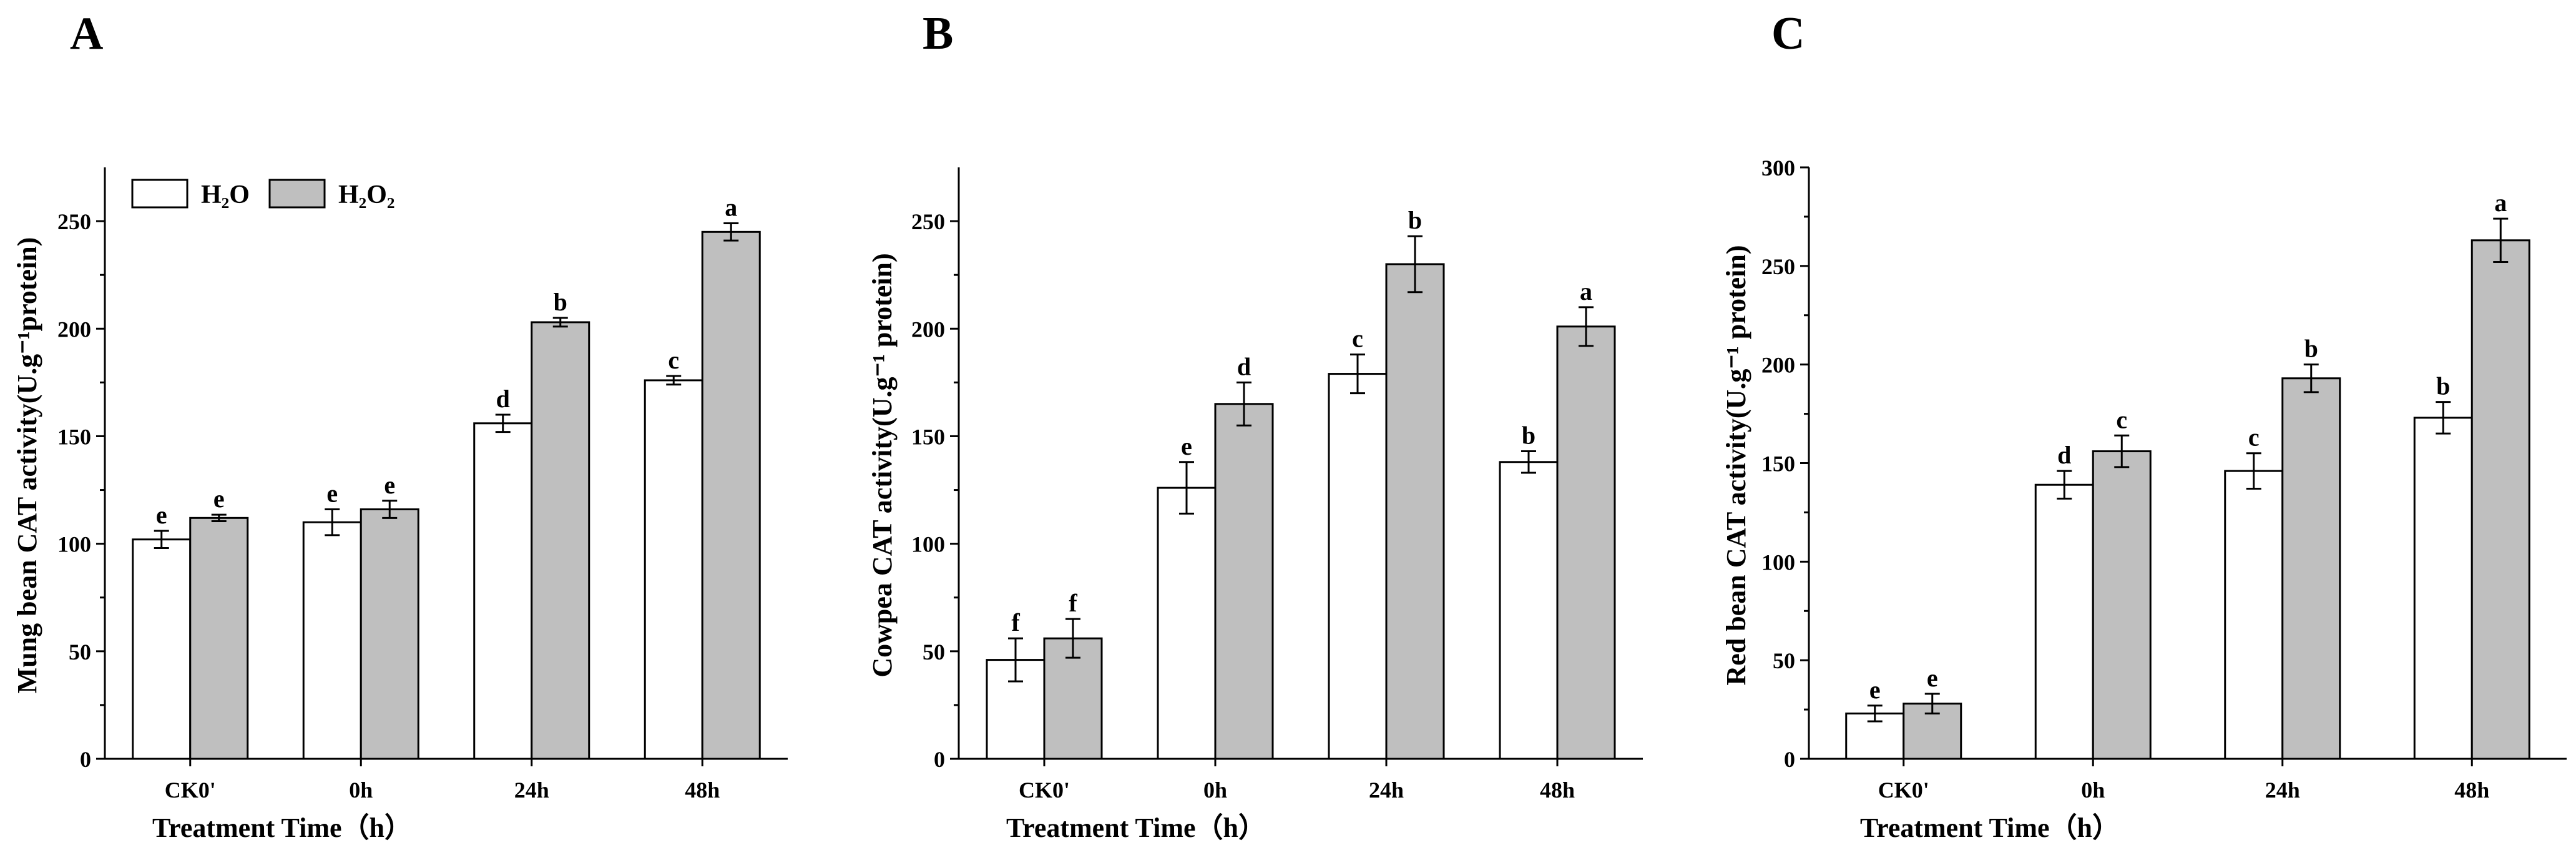  What do you see at coordinates (1357, 339) in the screenshot?
I see `panel-b-significance-letter: c` at bounding box center [1357, 339].